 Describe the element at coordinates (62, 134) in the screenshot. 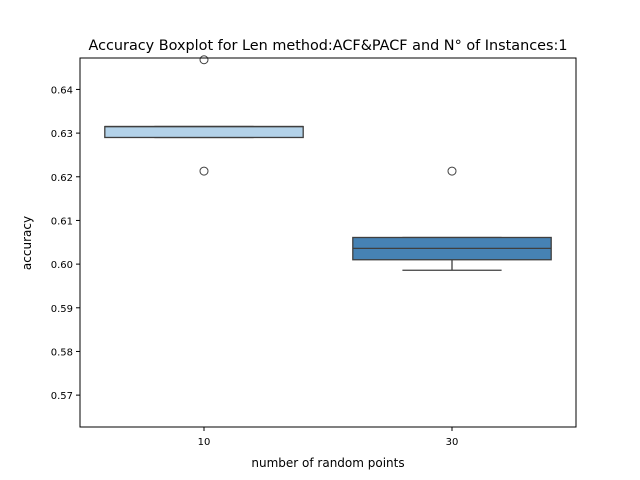

I see `y-tick-label: 0.63` at that location.